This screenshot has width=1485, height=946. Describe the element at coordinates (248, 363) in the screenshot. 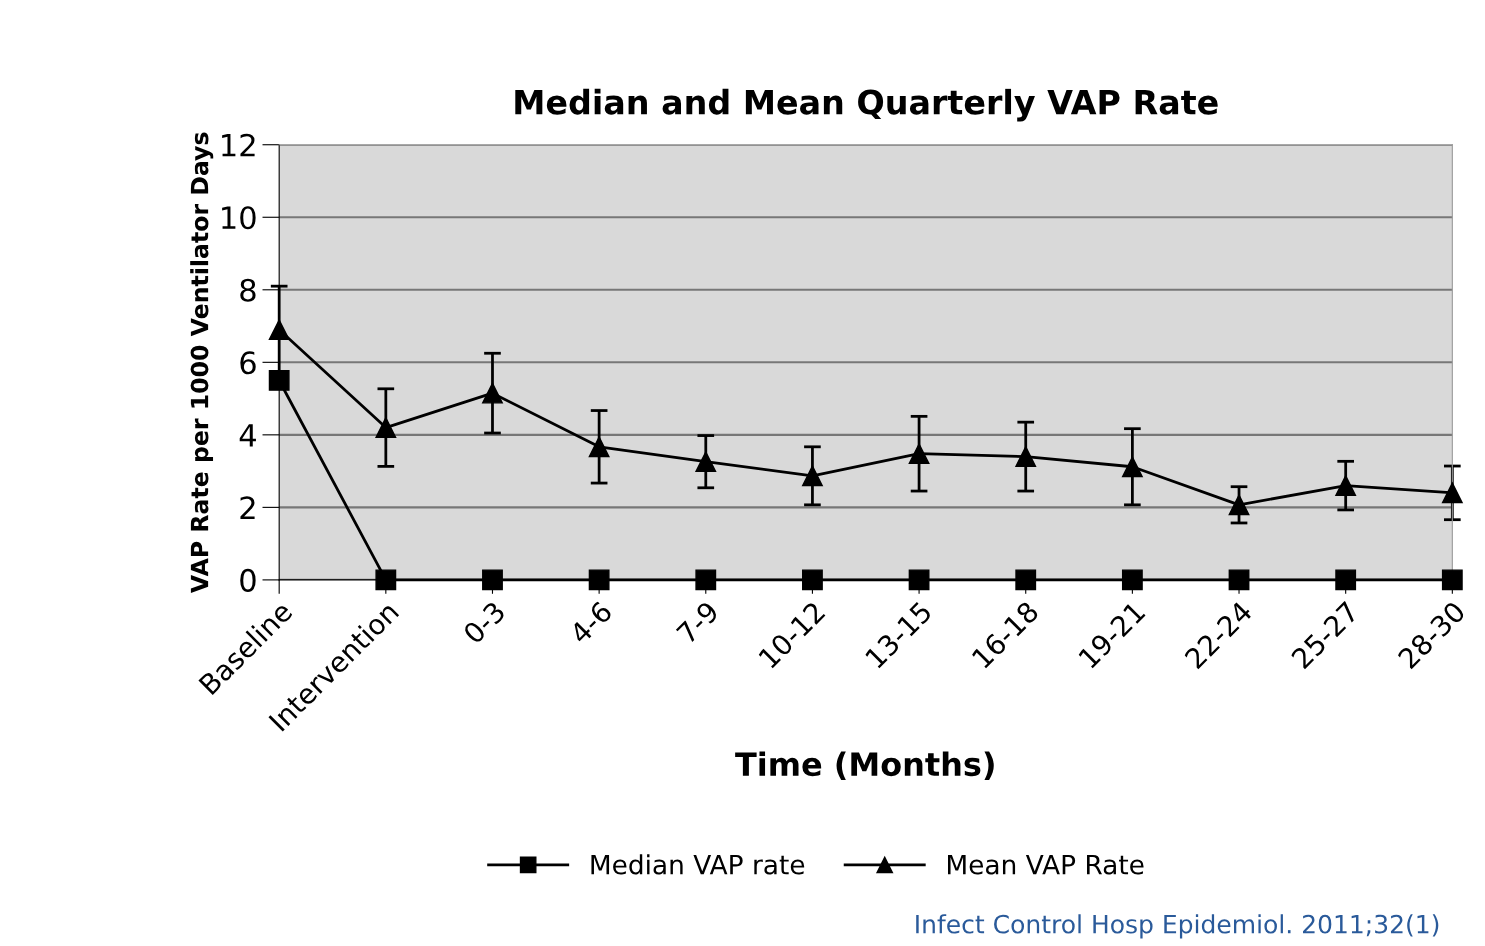

I see `y-tick-label: 6` at that location.